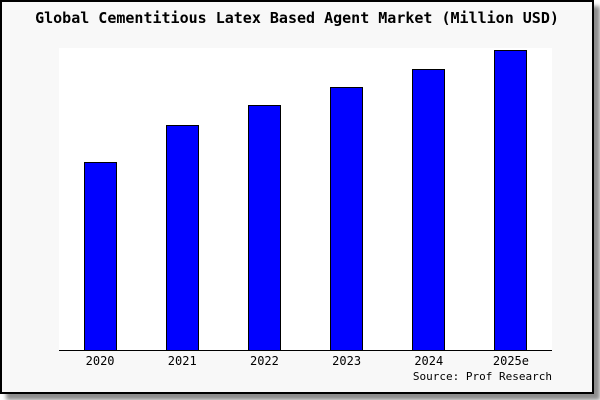 Image resolution: width=600 pixels, height=400 pixels. What do you see at coordinates (264, 361) in the screenshot?
I see `x-tick-label-2022: 2022` at bounding box center [264, 361].